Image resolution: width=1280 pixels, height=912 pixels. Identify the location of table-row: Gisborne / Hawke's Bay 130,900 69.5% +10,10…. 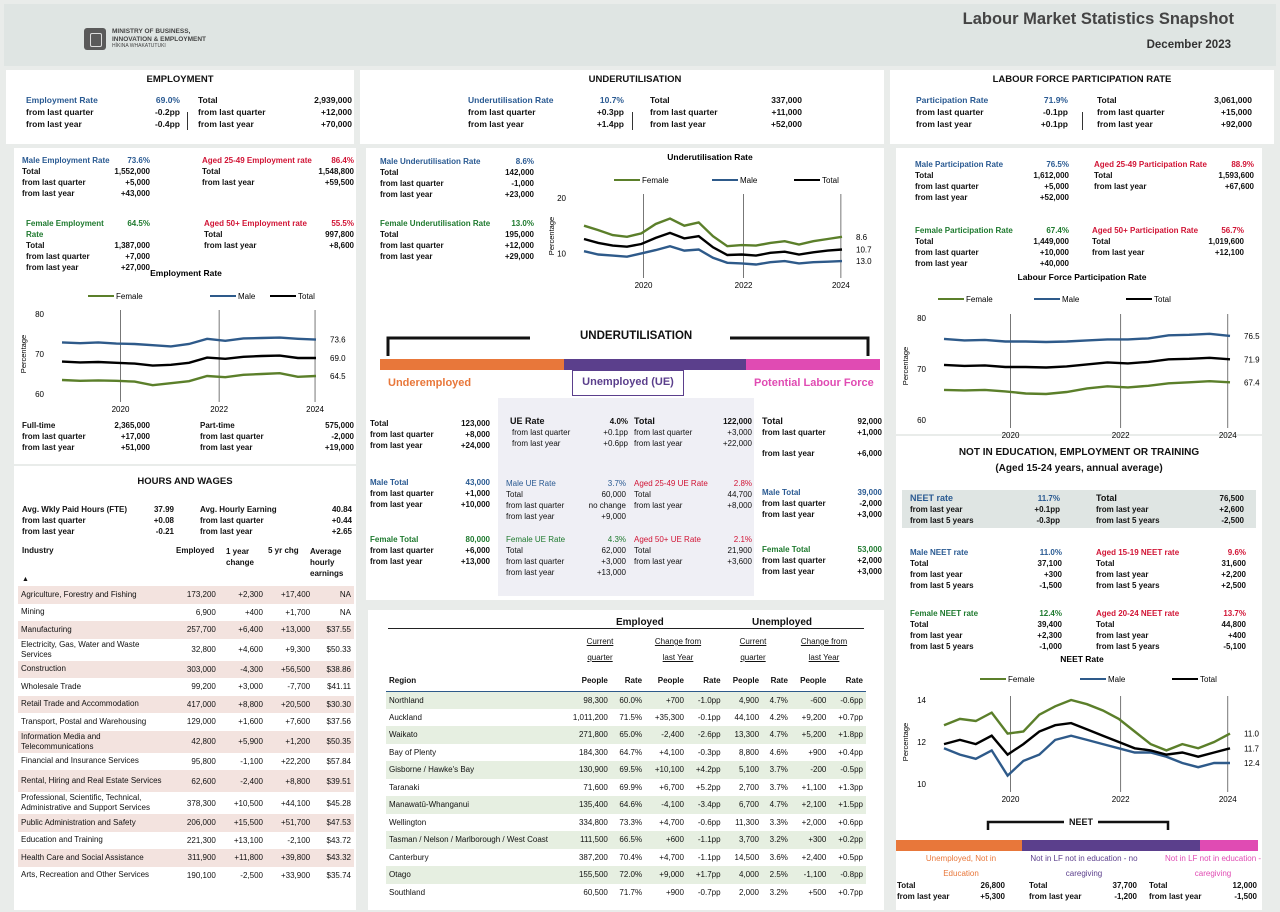
(626, 770).